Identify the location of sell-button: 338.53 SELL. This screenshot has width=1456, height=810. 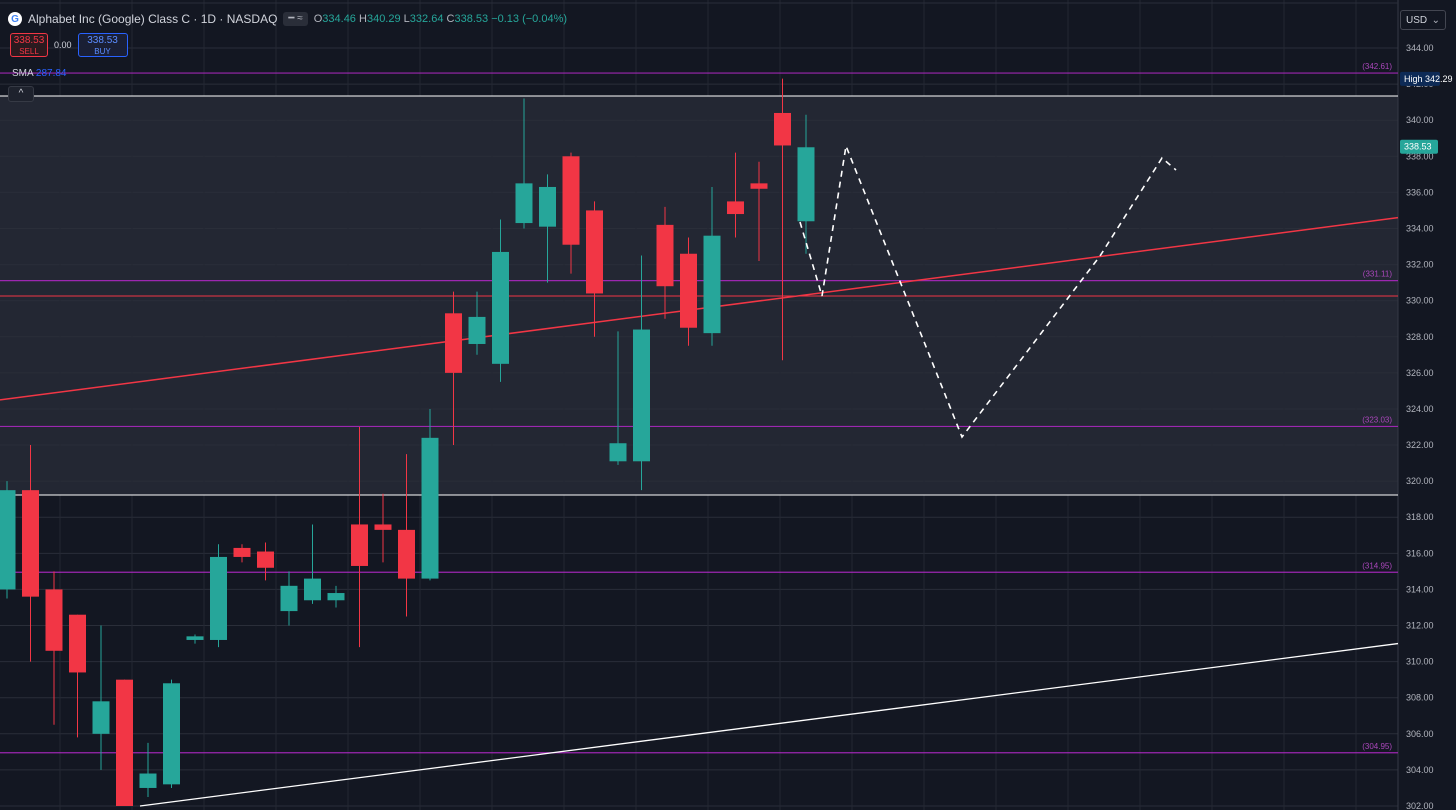
(29, 45).